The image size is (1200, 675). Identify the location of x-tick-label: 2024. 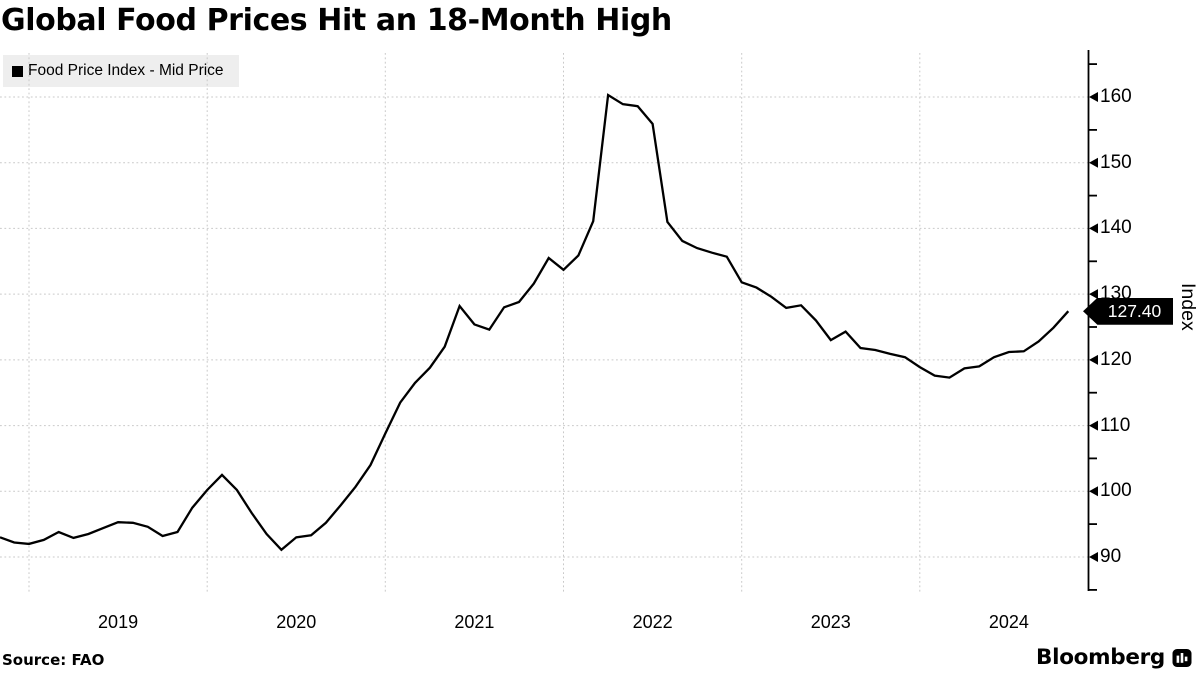
(1008, 622).